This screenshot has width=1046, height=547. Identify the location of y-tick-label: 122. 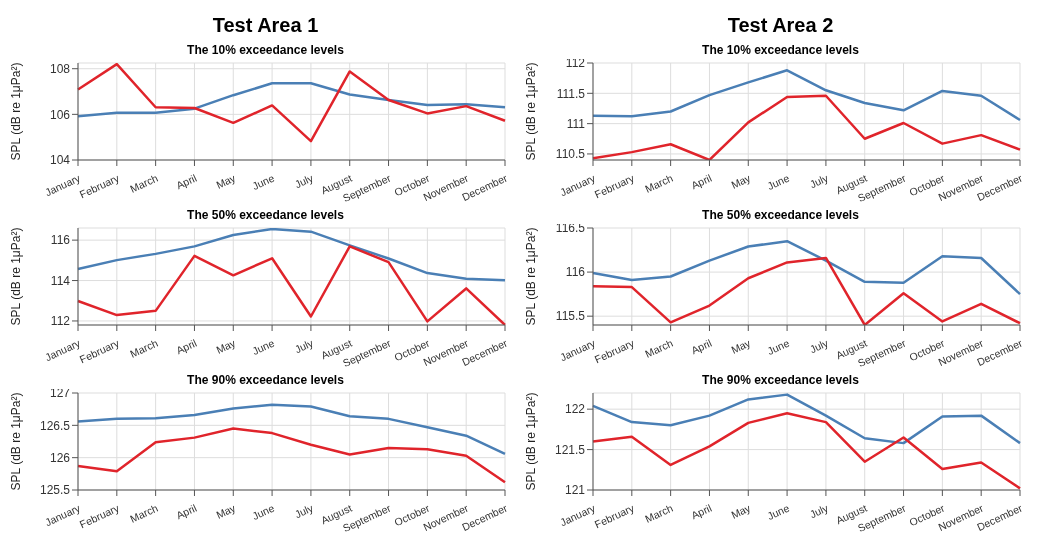
(575, 409).